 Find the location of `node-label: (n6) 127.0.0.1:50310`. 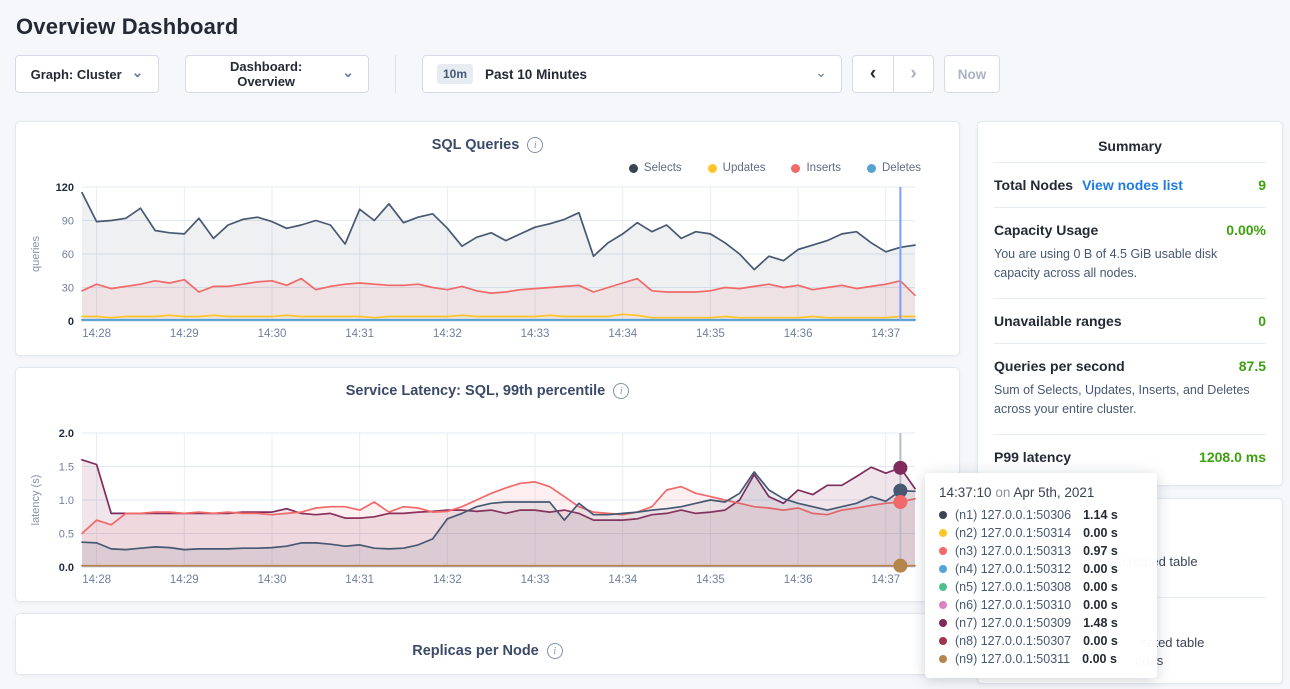

node-label: (n6) 127.0.0.1:50310 is located at coordinates (1013, 605).